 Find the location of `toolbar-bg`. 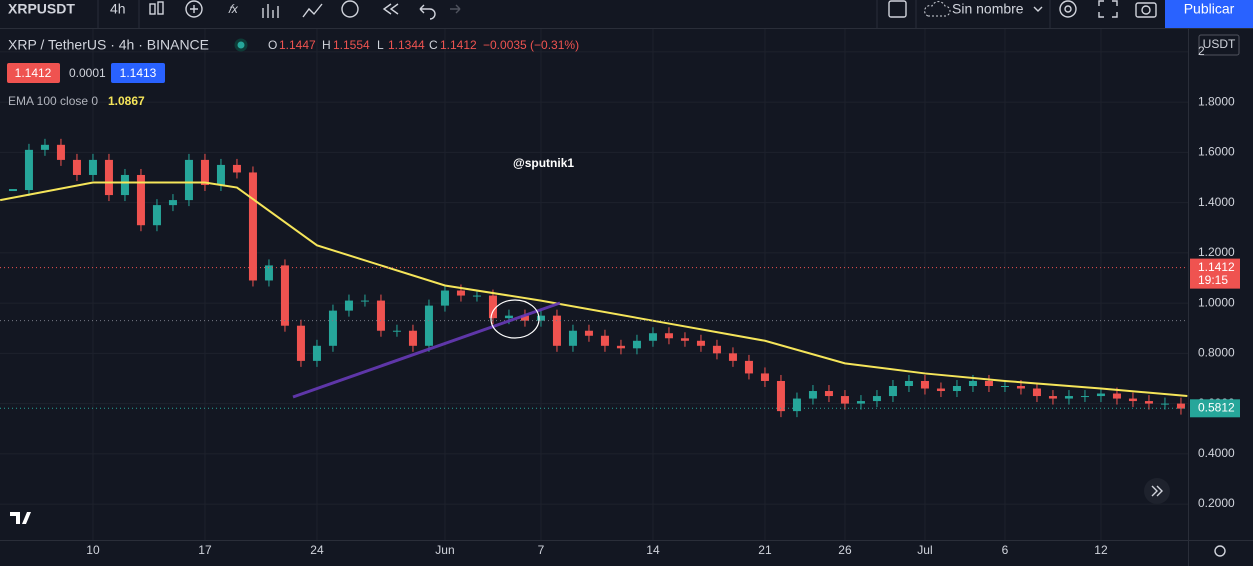

toolbar-bg is located at coordinates (626, 14).